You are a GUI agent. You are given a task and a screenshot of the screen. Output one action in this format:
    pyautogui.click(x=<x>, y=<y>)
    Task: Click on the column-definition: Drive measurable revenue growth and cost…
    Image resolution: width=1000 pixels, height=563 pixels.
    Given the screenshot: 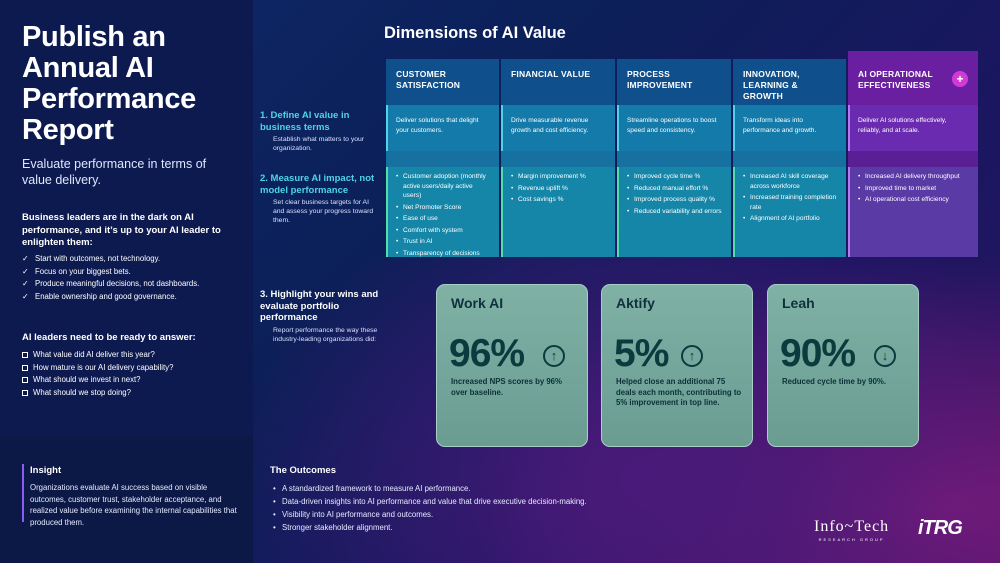 What is the action you would take?
    pyautogui.click(x=558, y=128)
    